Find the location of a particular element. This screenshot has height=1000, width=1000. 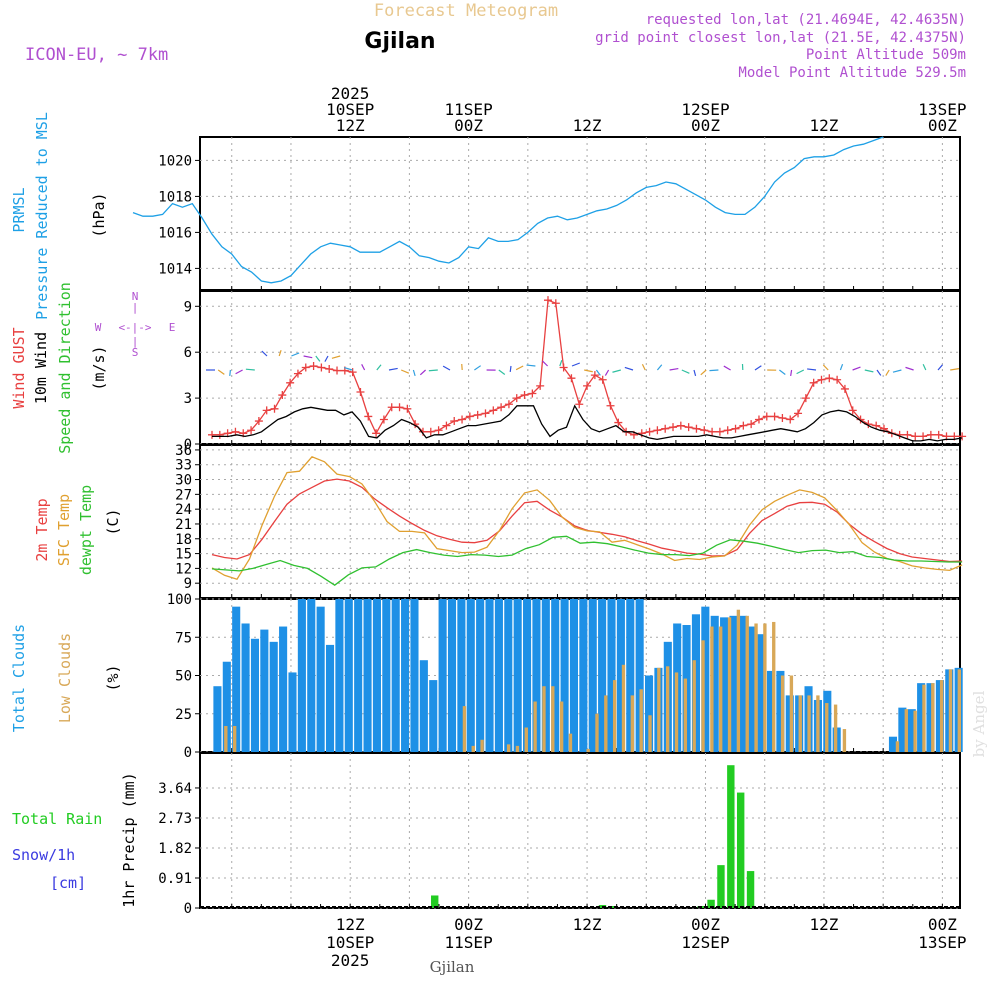

y-tick-label: 50 is located at coordinates (183, 677).